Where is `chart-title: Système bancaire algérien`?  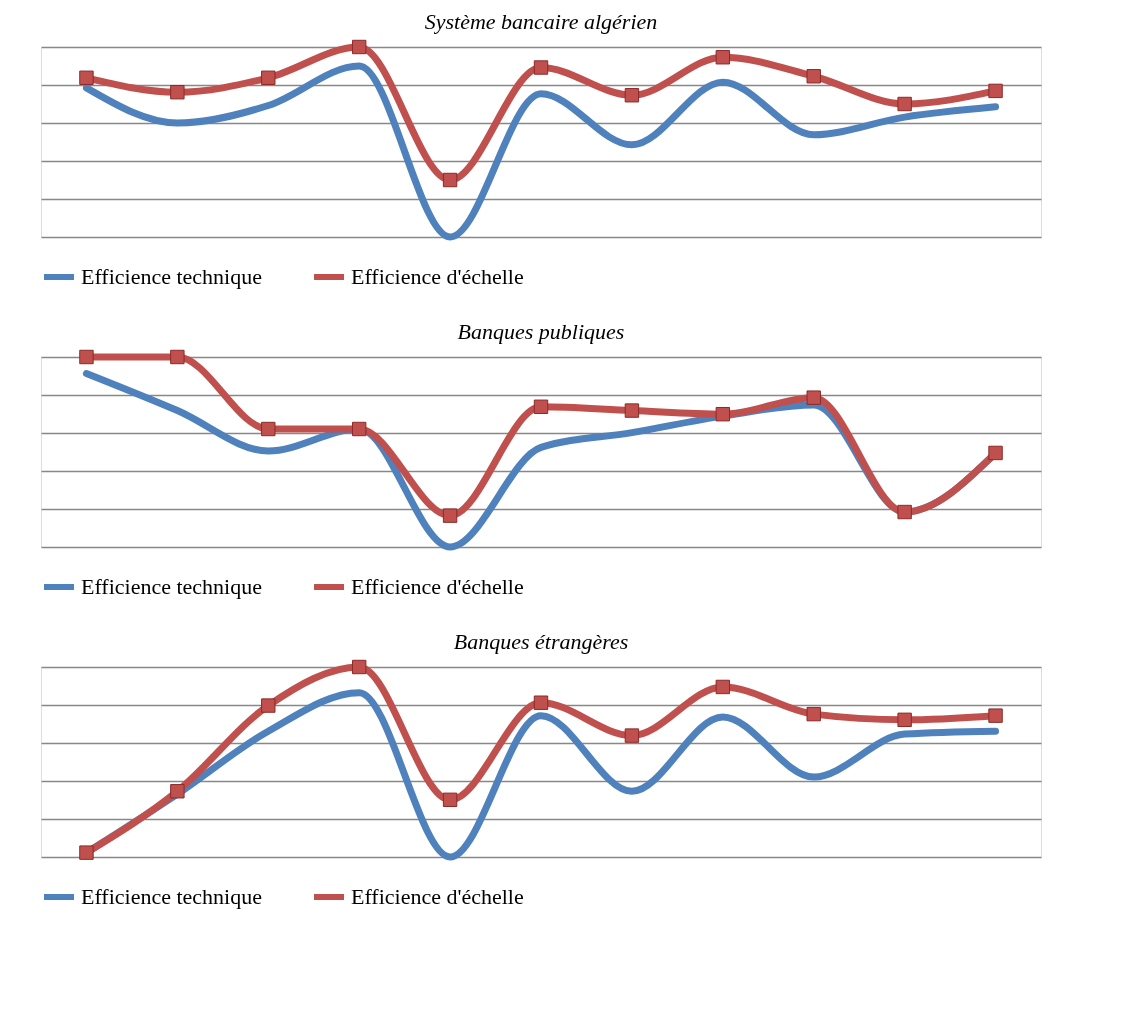 chart-title: Système bancaire algérien is located at coordinates (541, 22).